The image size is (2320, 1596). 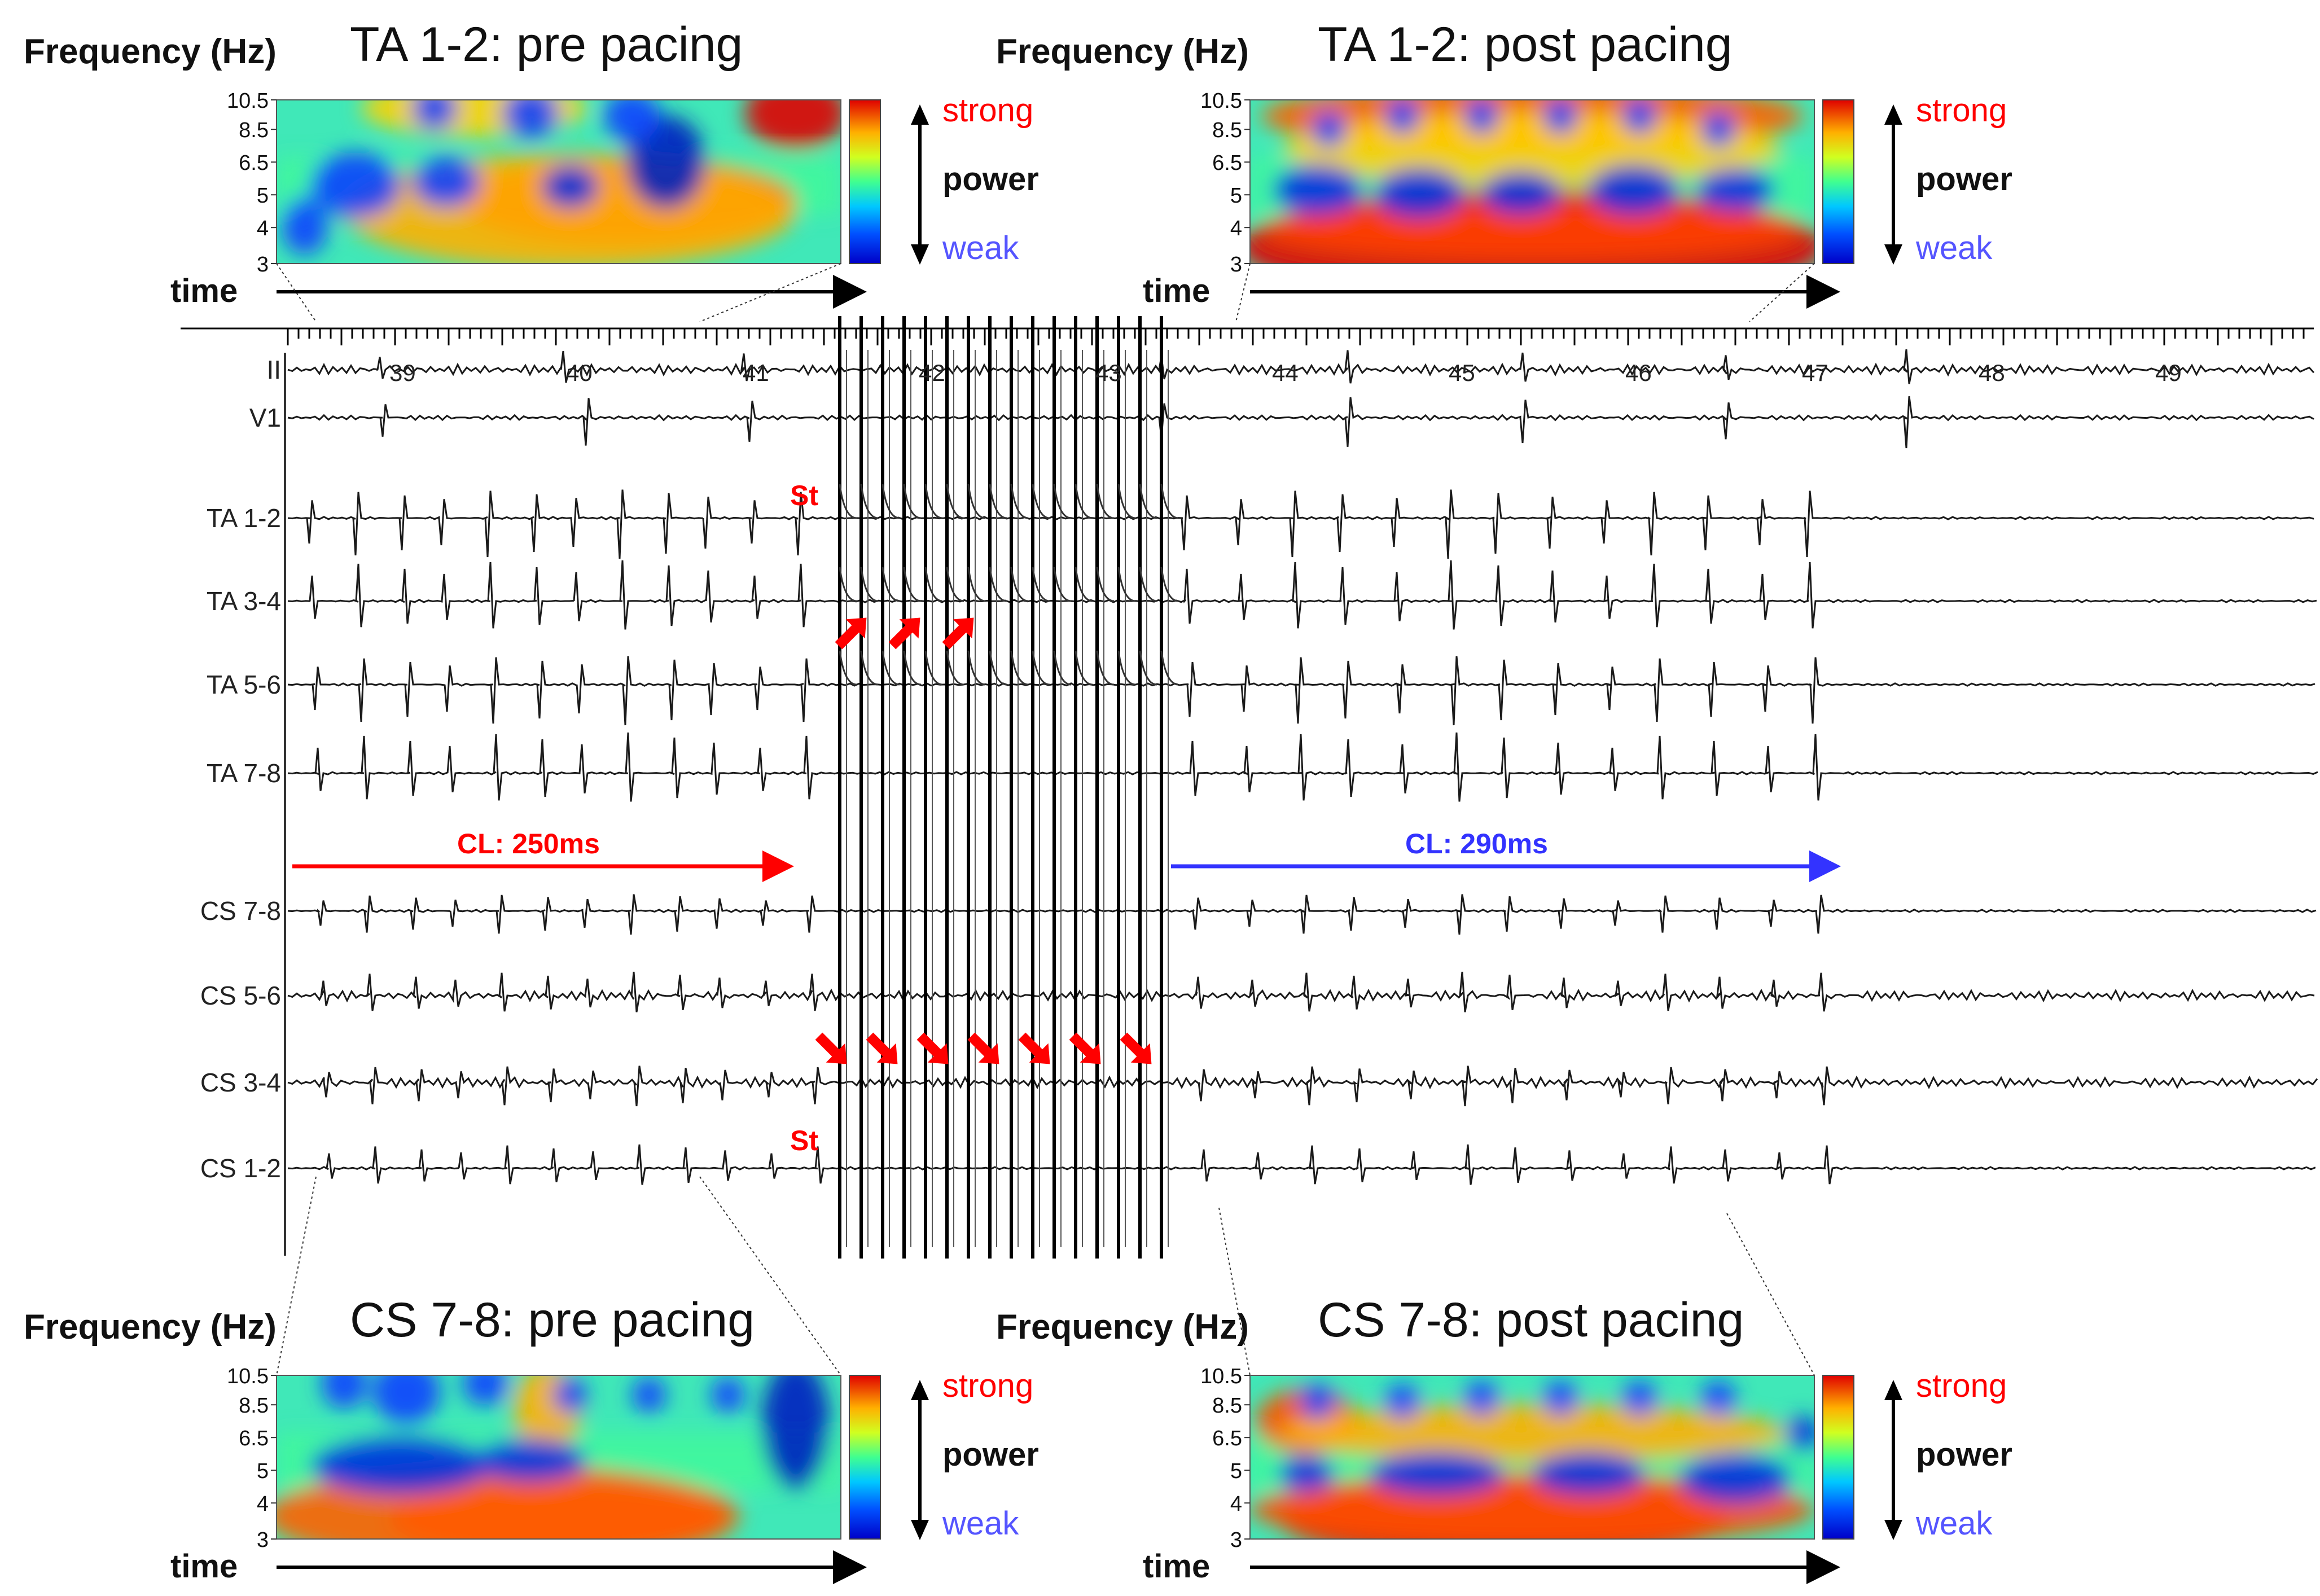 I want to click on time-ruler, so click(x=1247, y=336).